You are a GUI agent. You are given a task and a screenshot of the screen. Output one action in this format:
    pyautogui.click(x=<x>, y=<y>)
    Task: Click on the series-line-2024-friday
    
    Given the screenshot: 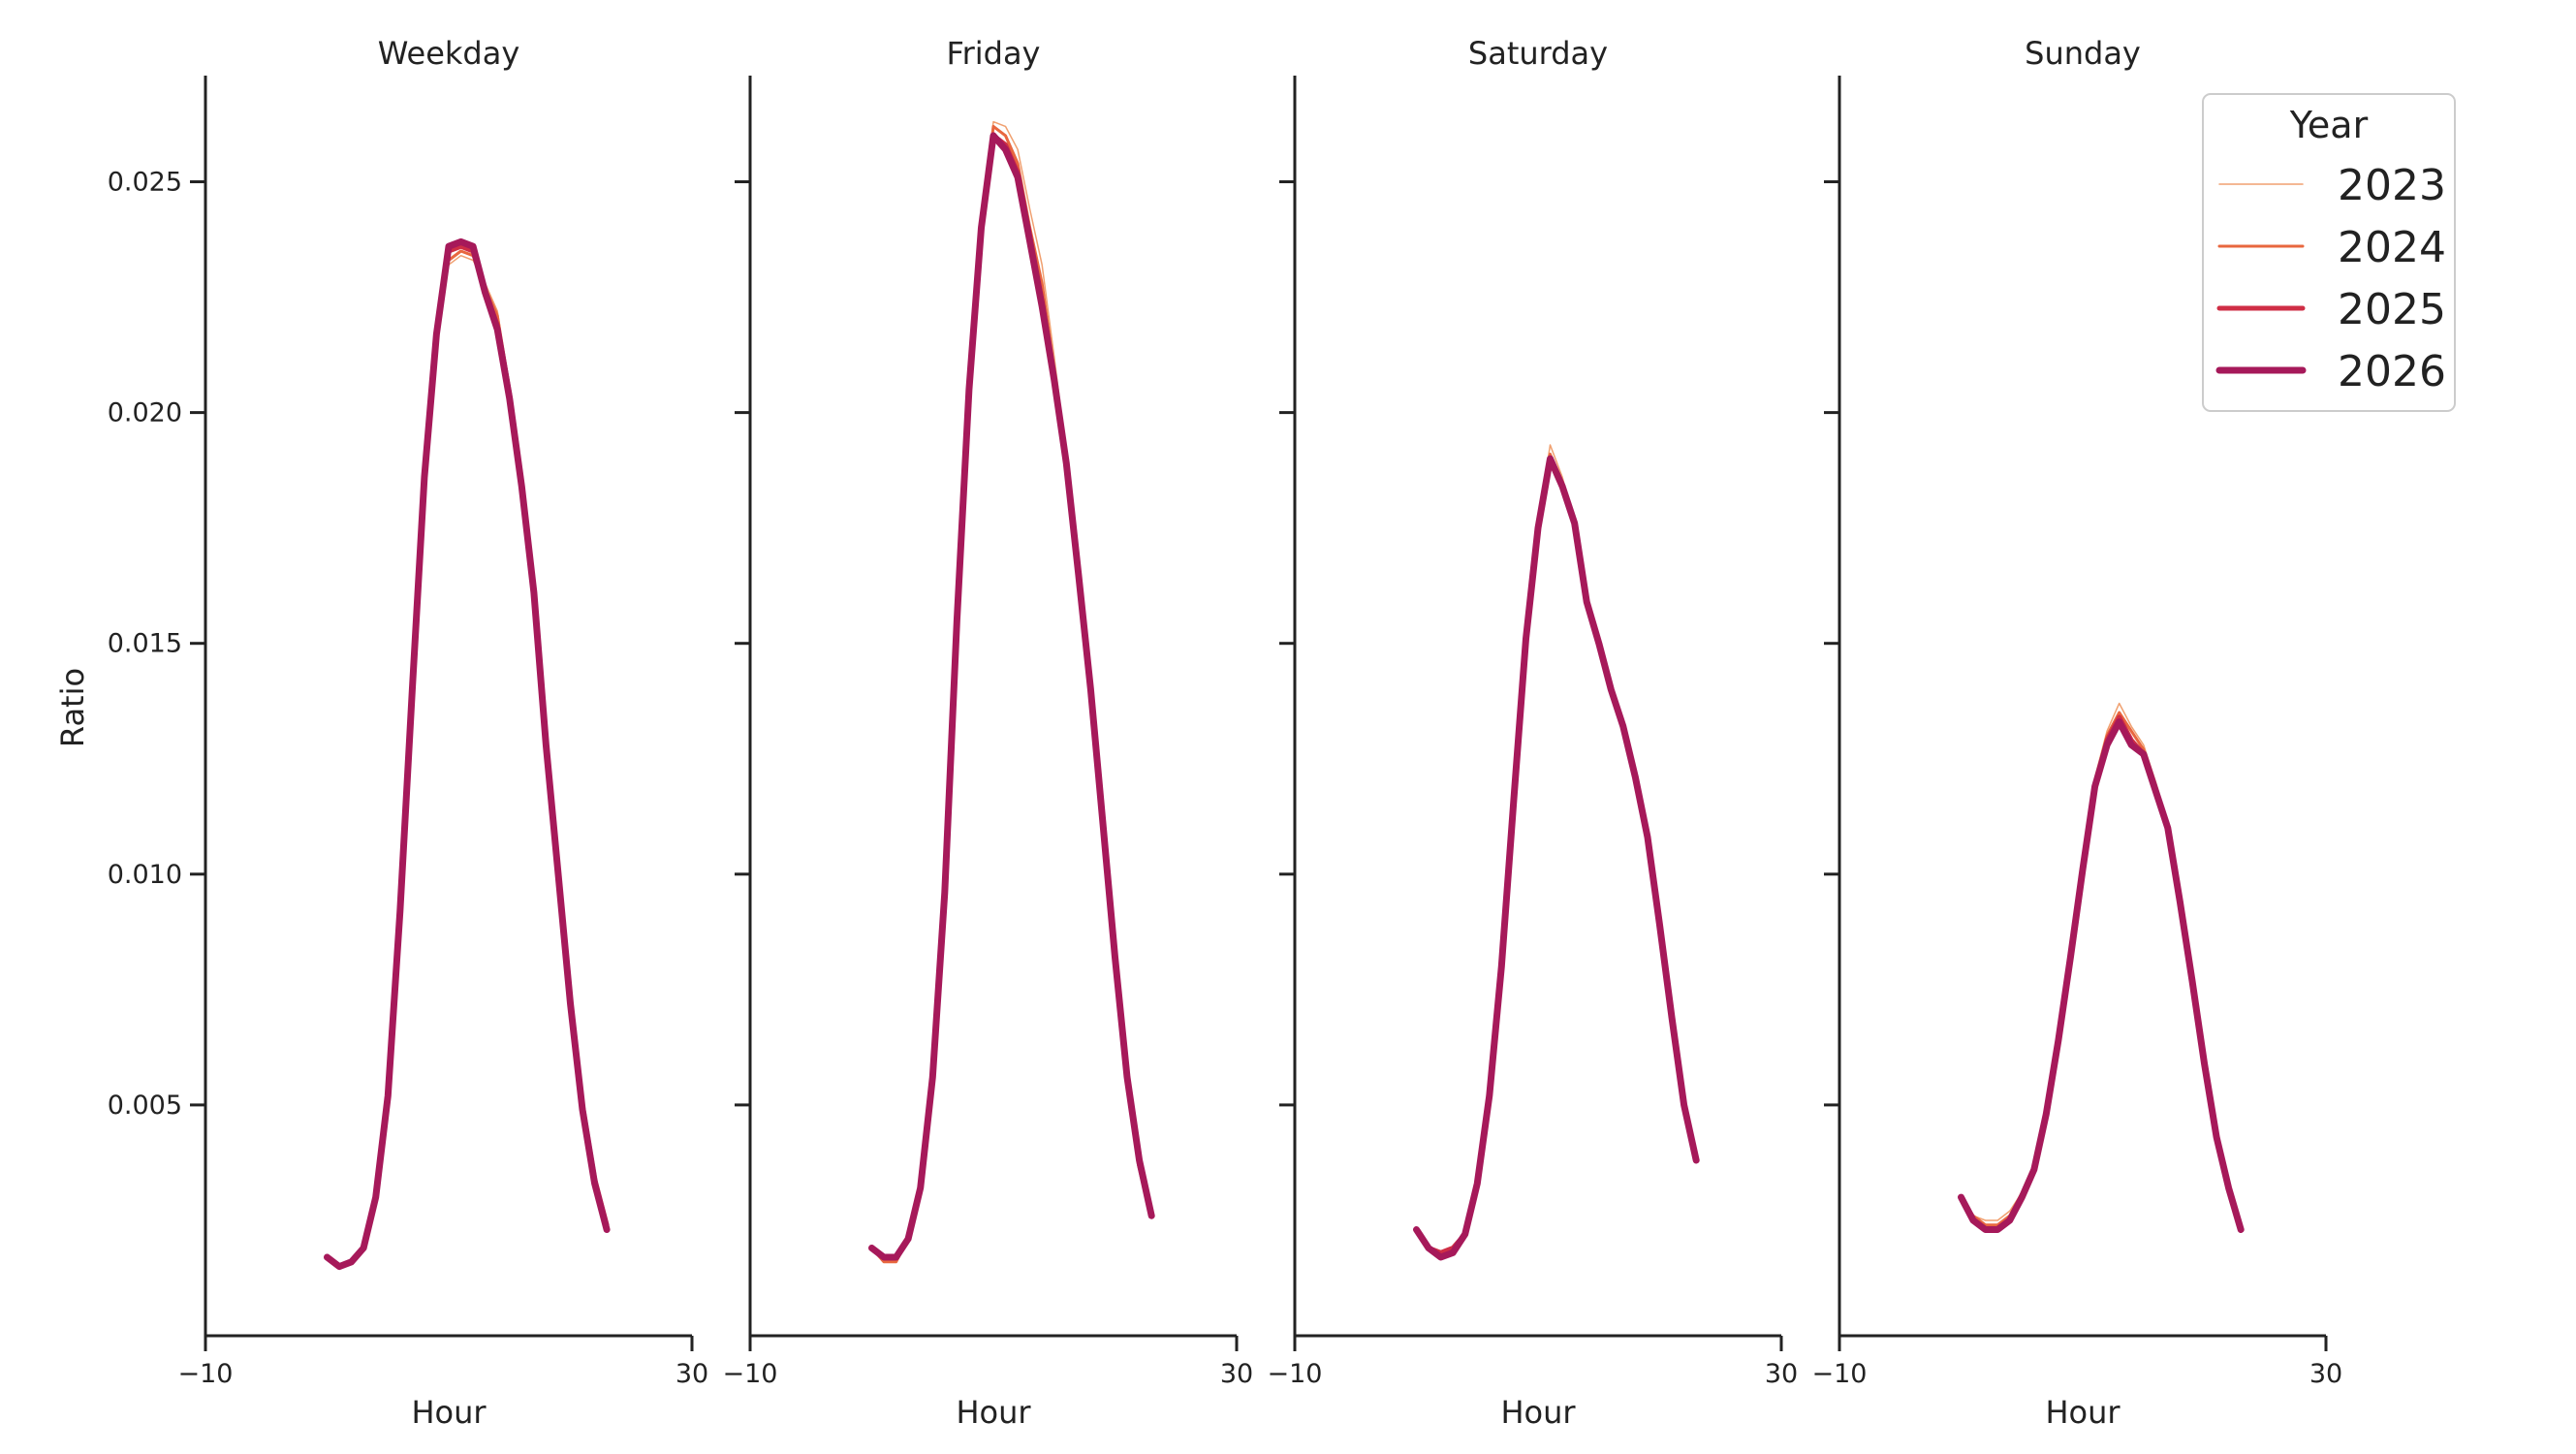 What is the action you would take?
    pyautogui.click(x=1011, y=694)
    